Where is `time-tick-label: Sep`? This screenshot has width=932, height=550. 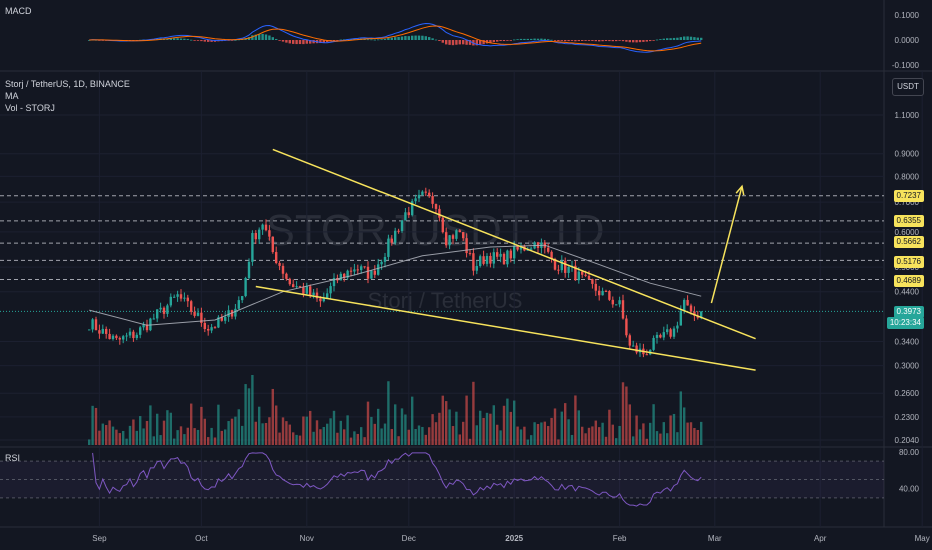
time-tick-label: Sep is located at coordinates (99, 538).